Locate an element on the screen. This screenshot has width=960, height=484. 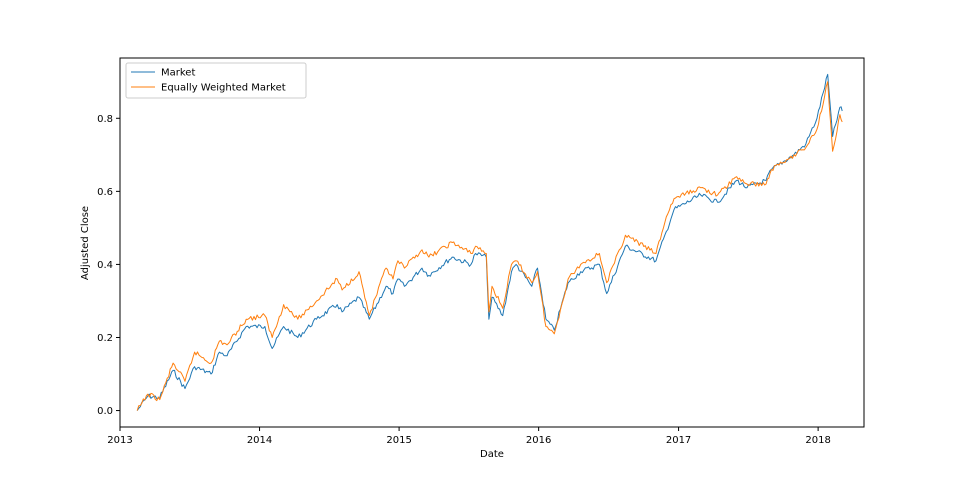
legend: Market Equally Weighted Market is located at coordinates (216, 80).